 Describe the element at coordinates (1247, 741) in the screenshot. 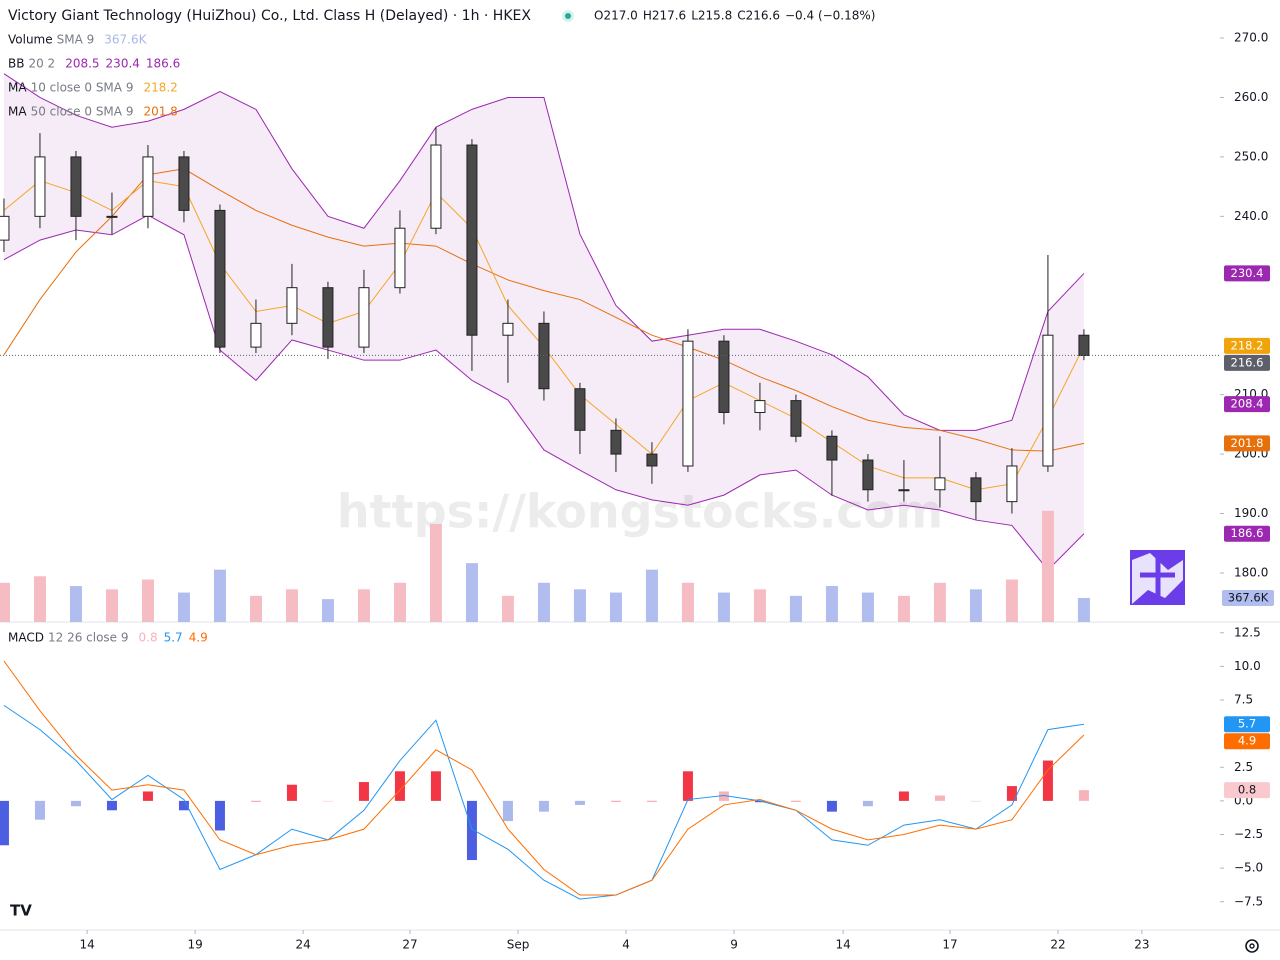

I see `price-tag-label: 4.9` at that location.